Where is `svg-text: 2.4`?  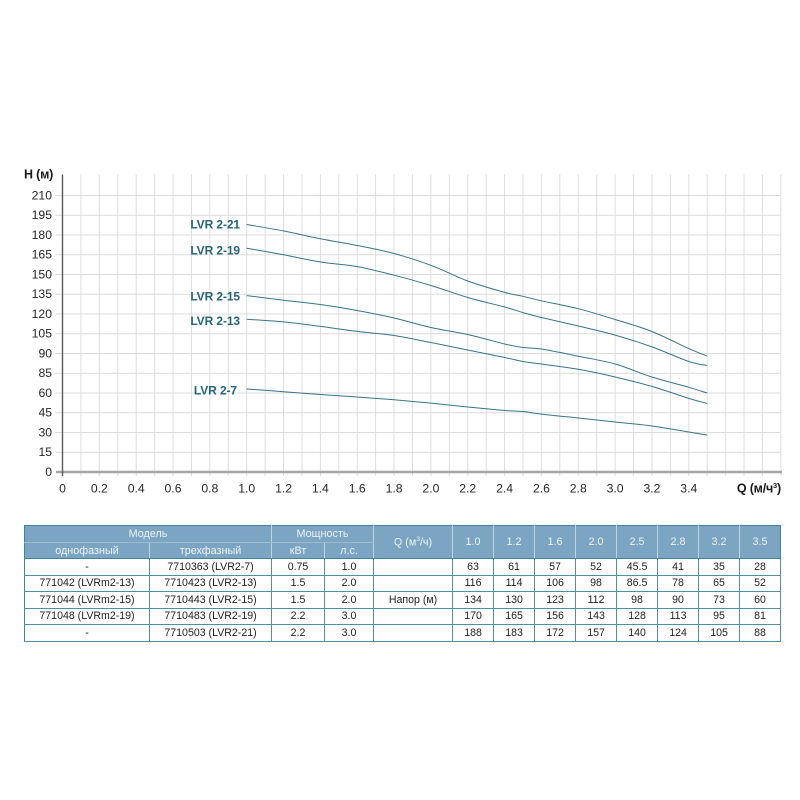 svg-text: 2.4 is located at coordinates (504, 489).